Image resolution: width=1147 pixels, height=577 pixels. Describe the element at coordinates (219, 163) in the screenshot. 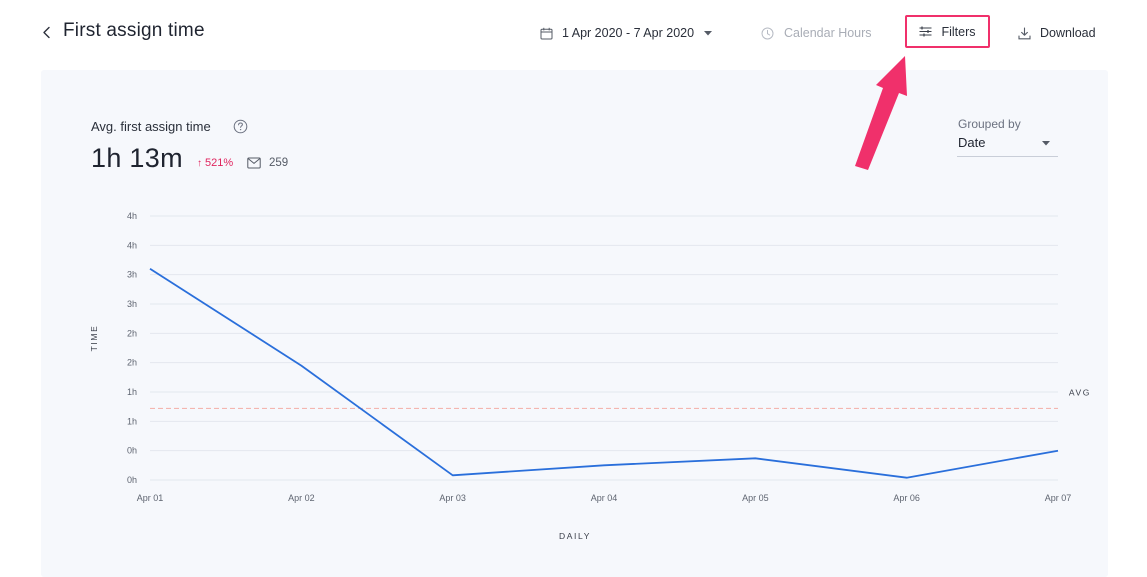

I see `trend-value: 521%` at that location.